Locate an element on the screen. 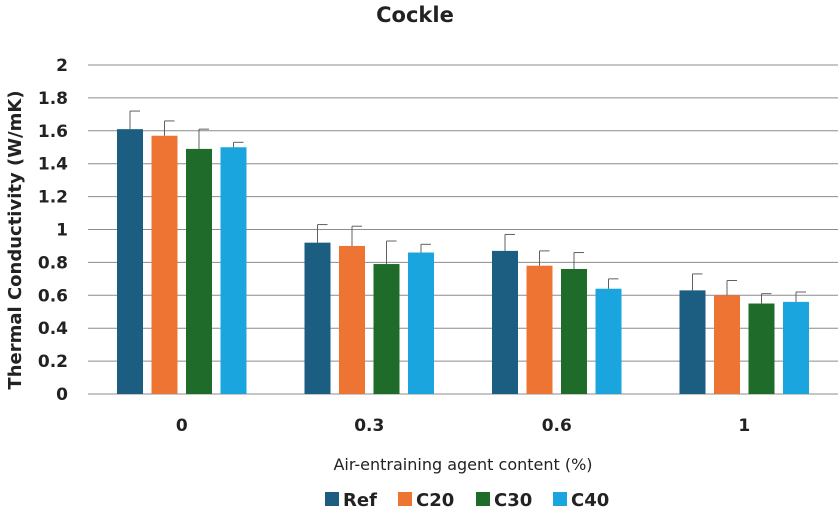  legend-label-ref: Ref is located at coordinates (360, 500).